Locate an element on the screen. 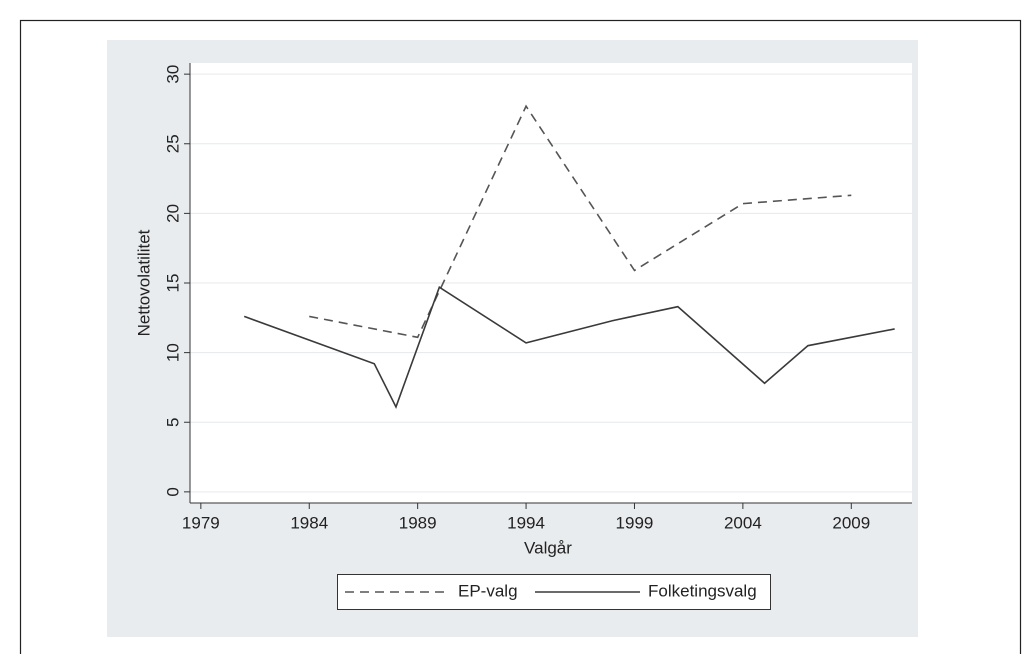 This screenshot has width=1029, height=654. y-tick-label: 25 is located at coordinates (172, 143).